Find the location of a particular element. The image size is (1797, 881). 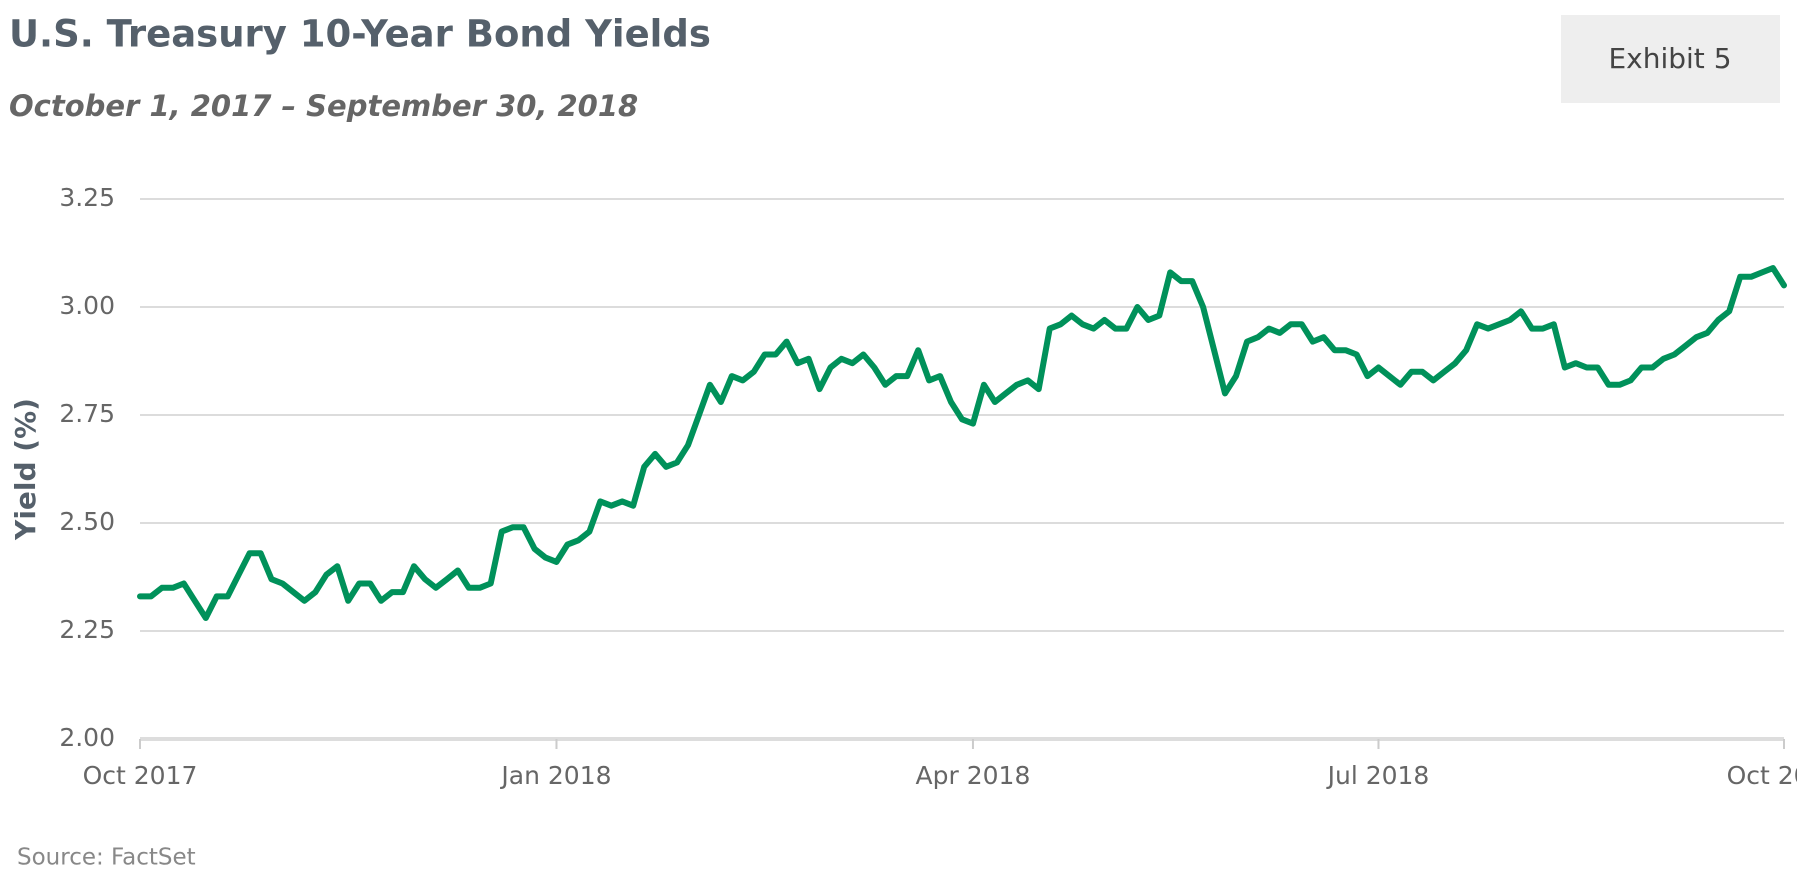

exhibit-label: Exhibit 5 is located at coordinates (1669, 58).